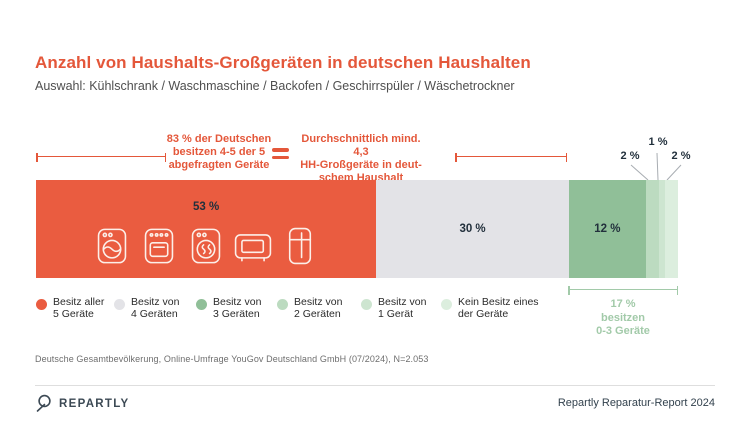 This screenshot has width=750, height=422. Describe the element at coordinates (237, 308) in the screenshot. I see `legend-label: Besitz von 3 Geräten` at that location.